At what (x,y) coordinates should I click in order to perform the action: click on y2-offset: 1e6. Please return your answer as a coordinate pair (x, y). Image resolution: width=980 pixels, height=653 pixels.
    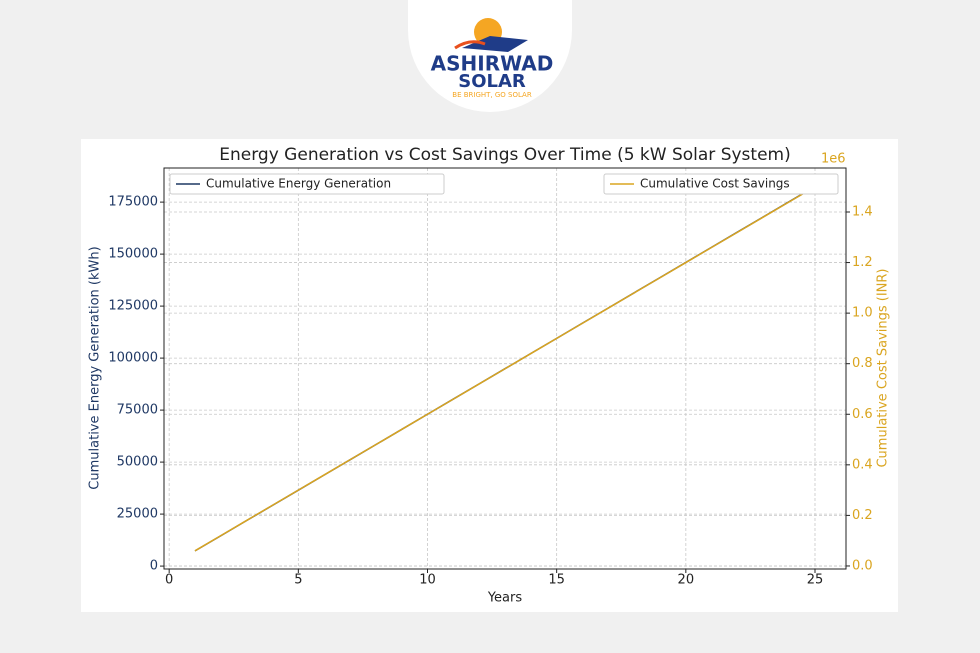
    Looking at the image, I should click on (833, 159).